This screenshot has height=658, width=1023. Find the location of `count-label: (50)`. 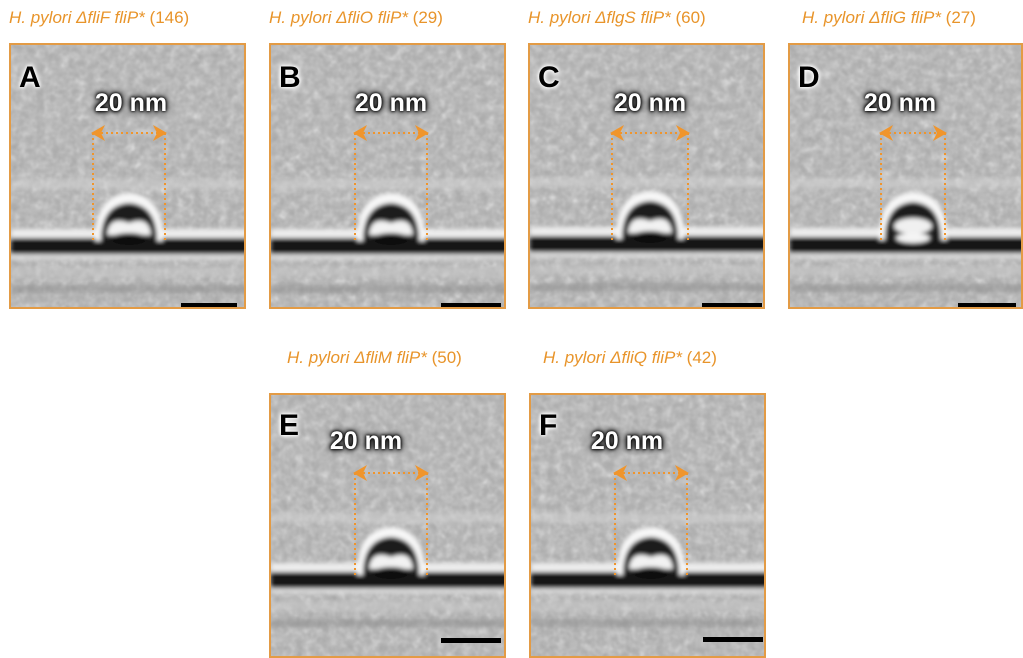

count-label: (50) is located at coordinates (446, 357).